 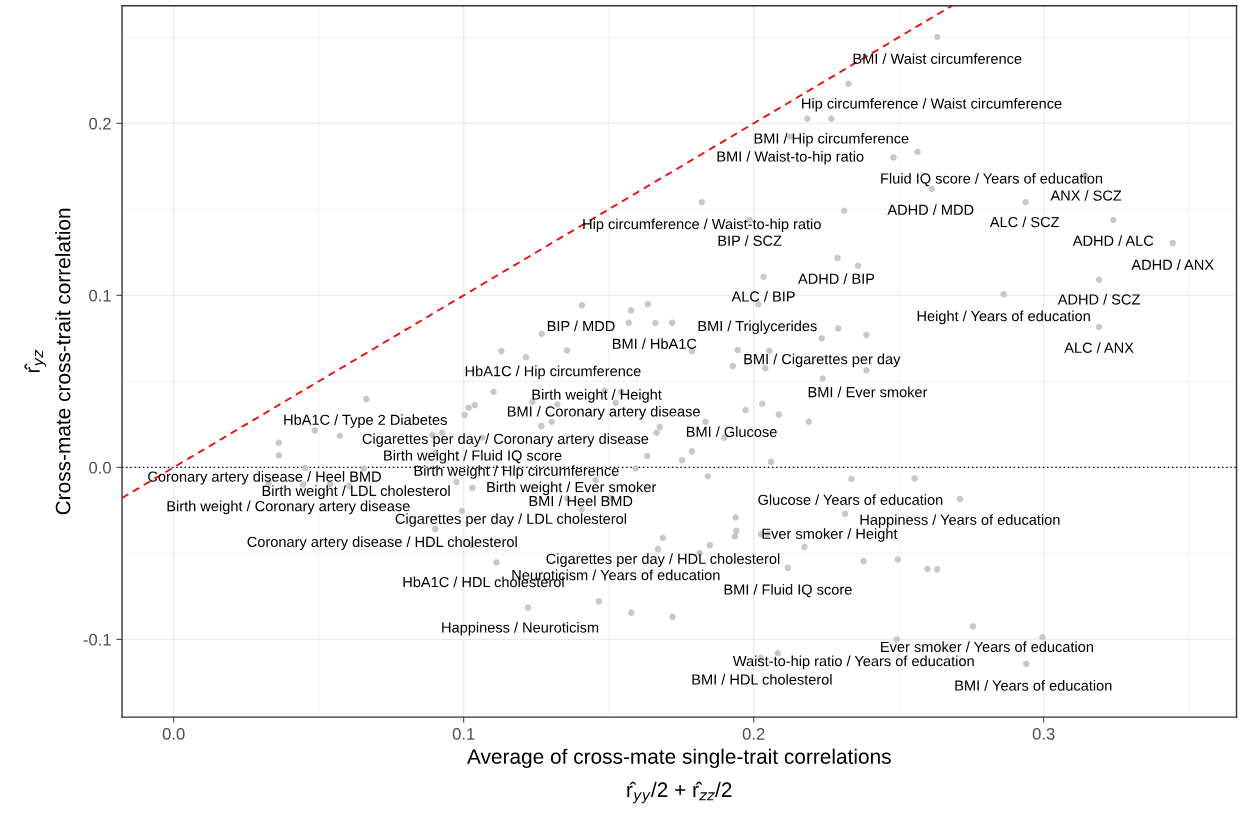 What do you see at coordinates (1113, 240) in the screenshot?
I see `annotation: ADHD / ALC` at bounding box center [1113, 240].